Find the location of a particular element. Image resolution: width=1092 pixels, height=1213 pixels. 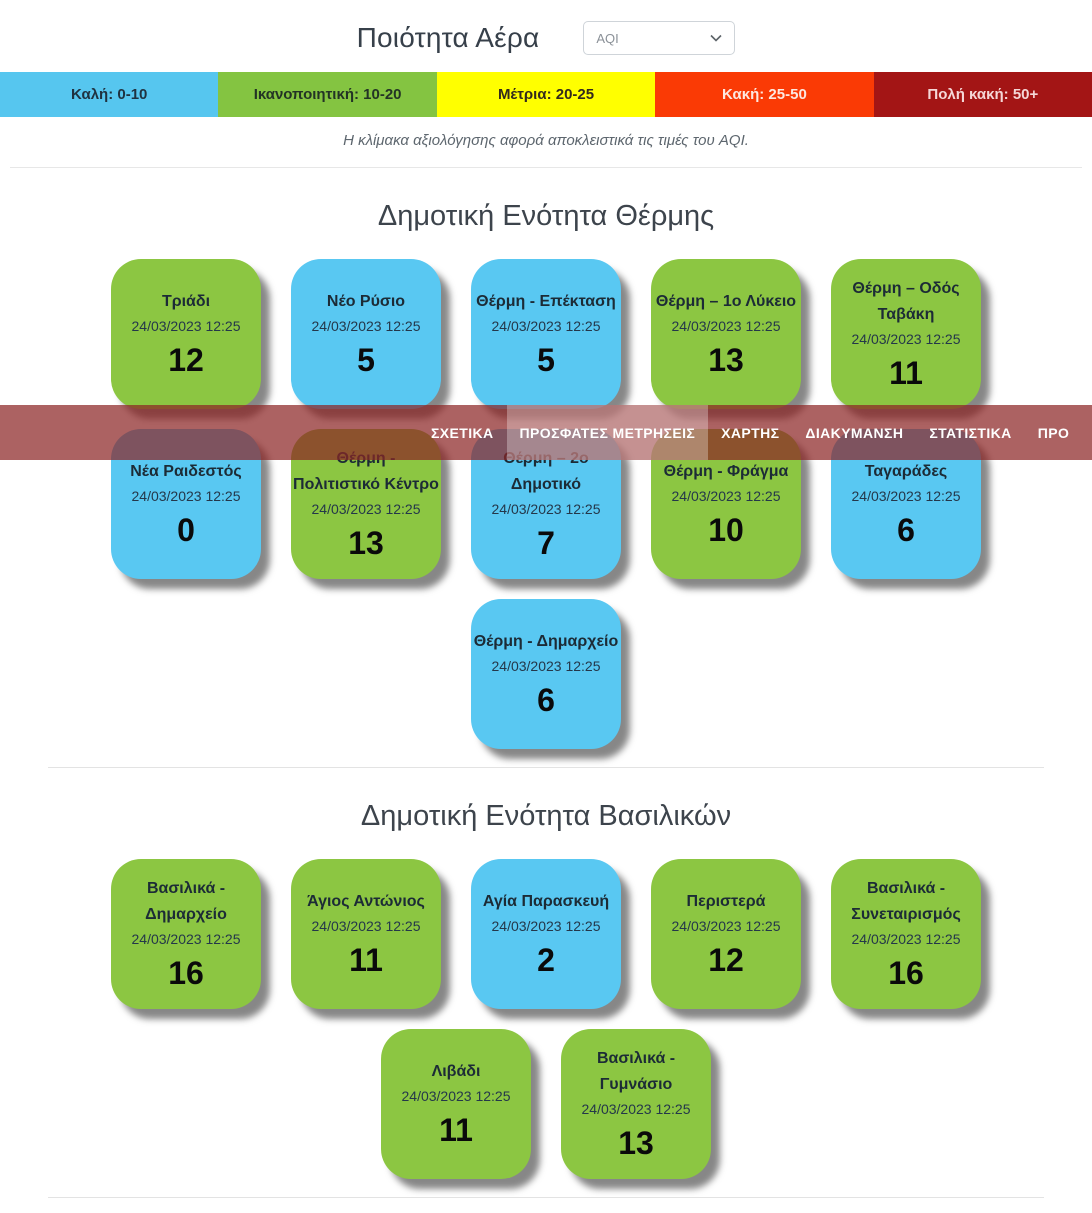

station-name: Νέο Ρύσιο is located at coordinates (366, 301).